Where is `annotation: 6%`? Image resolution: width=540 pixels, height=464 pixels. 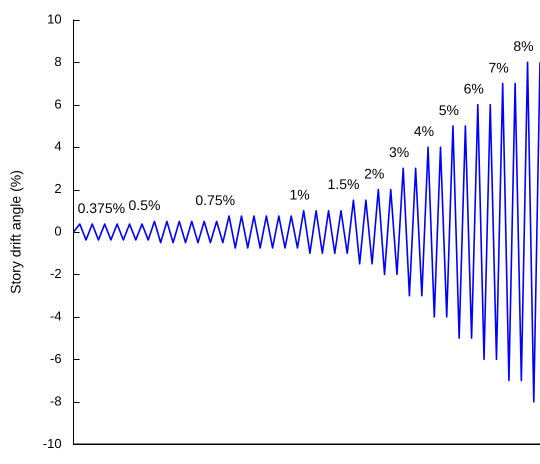 annotation: 6% is located at coordinates (474, 88).